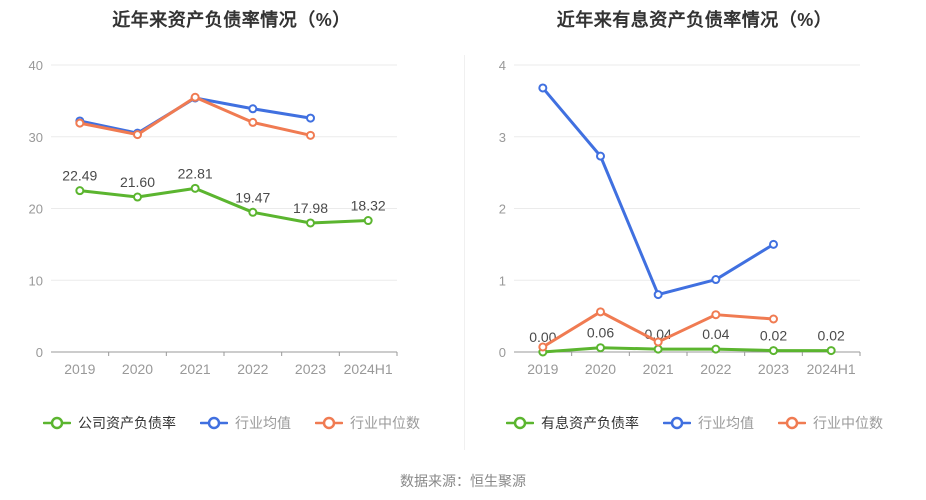 The height and width of the screenshot is (500, 926). I want to click on y-axis-label: 3, so click(502, 137).